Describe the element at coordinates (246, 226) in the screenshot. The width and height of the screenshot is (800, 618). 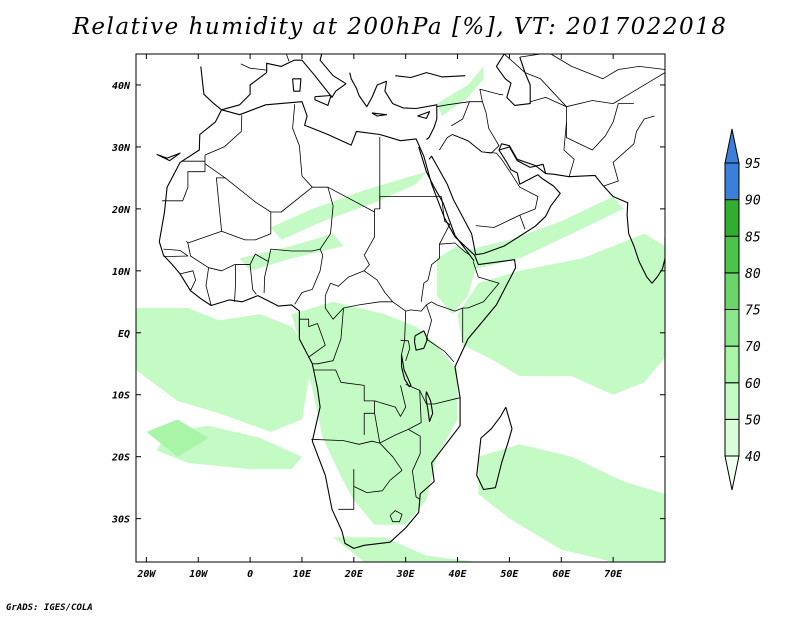
I see `border-mali-niger` at that location.